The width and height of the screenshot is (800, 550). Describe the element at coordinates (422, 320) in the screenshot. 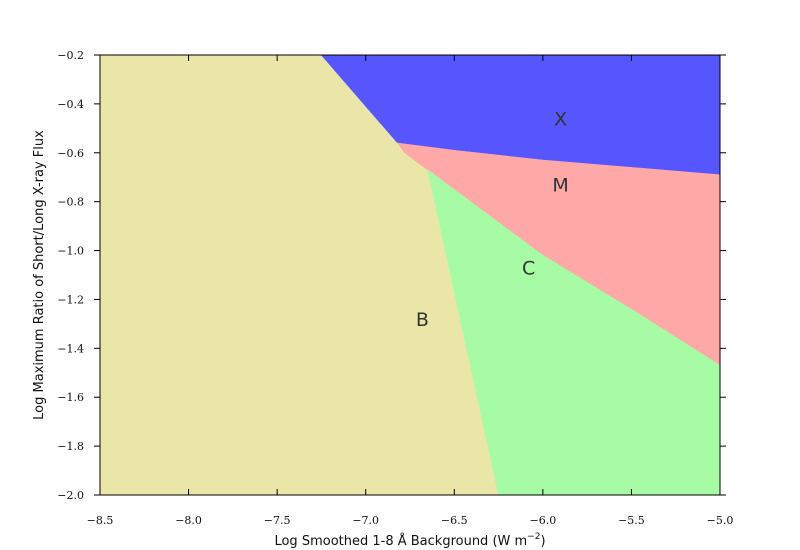

I see `region-label-b: B` at that location.